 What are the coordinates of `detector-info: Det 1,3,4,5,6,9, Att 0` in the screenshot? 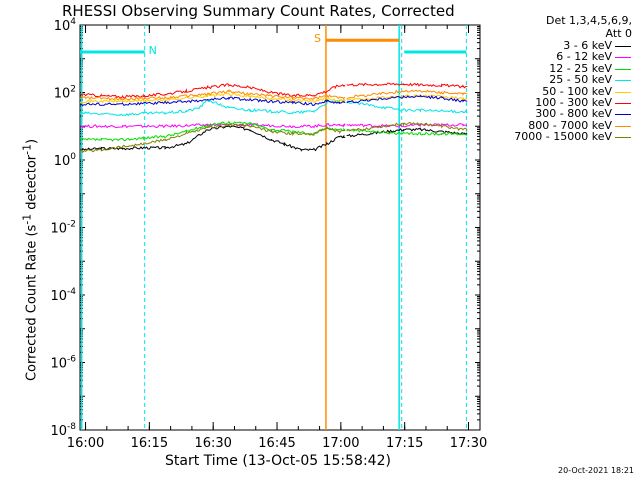 It's located at (589, 27).